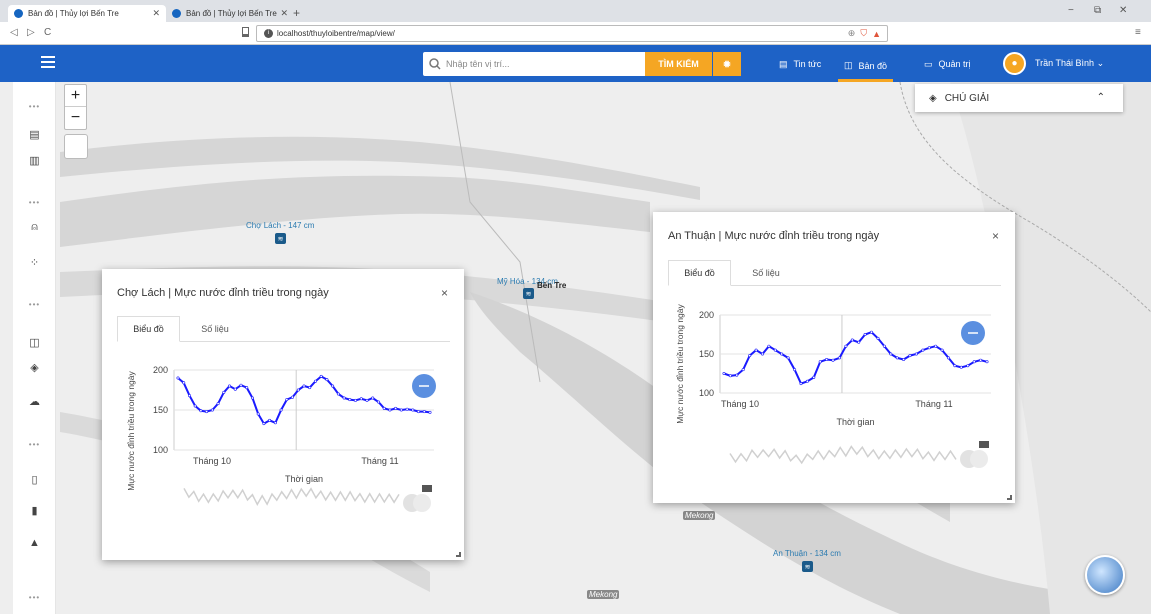 The height and width of the screenshot is (614, 1151). Describe the element at coordinates (1105, 575) in the screenshot. I see `basemap-switch-button` at that location.